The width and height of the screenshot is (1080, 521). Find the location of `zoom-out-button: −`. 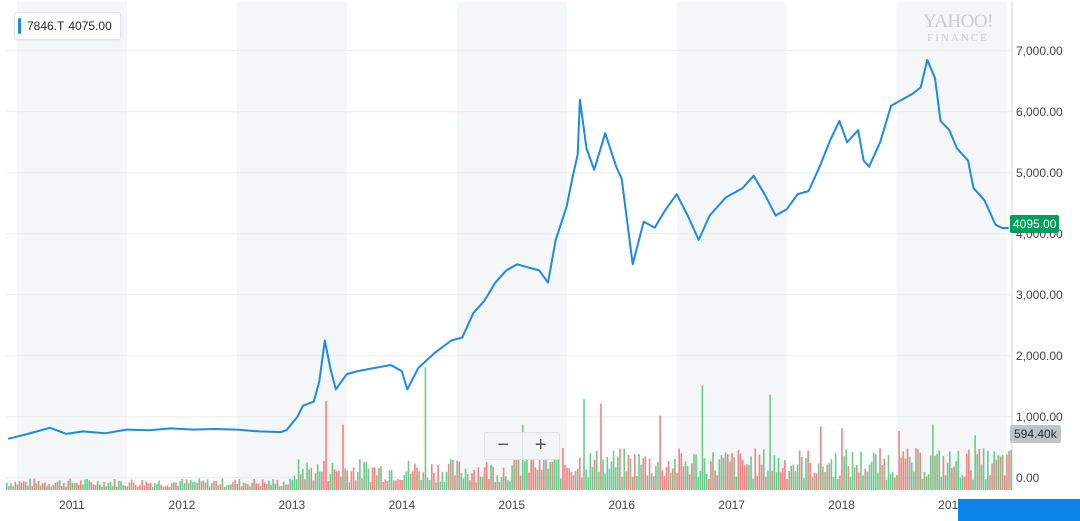

zoom-out-button: − is located at coordinates (503, 445).